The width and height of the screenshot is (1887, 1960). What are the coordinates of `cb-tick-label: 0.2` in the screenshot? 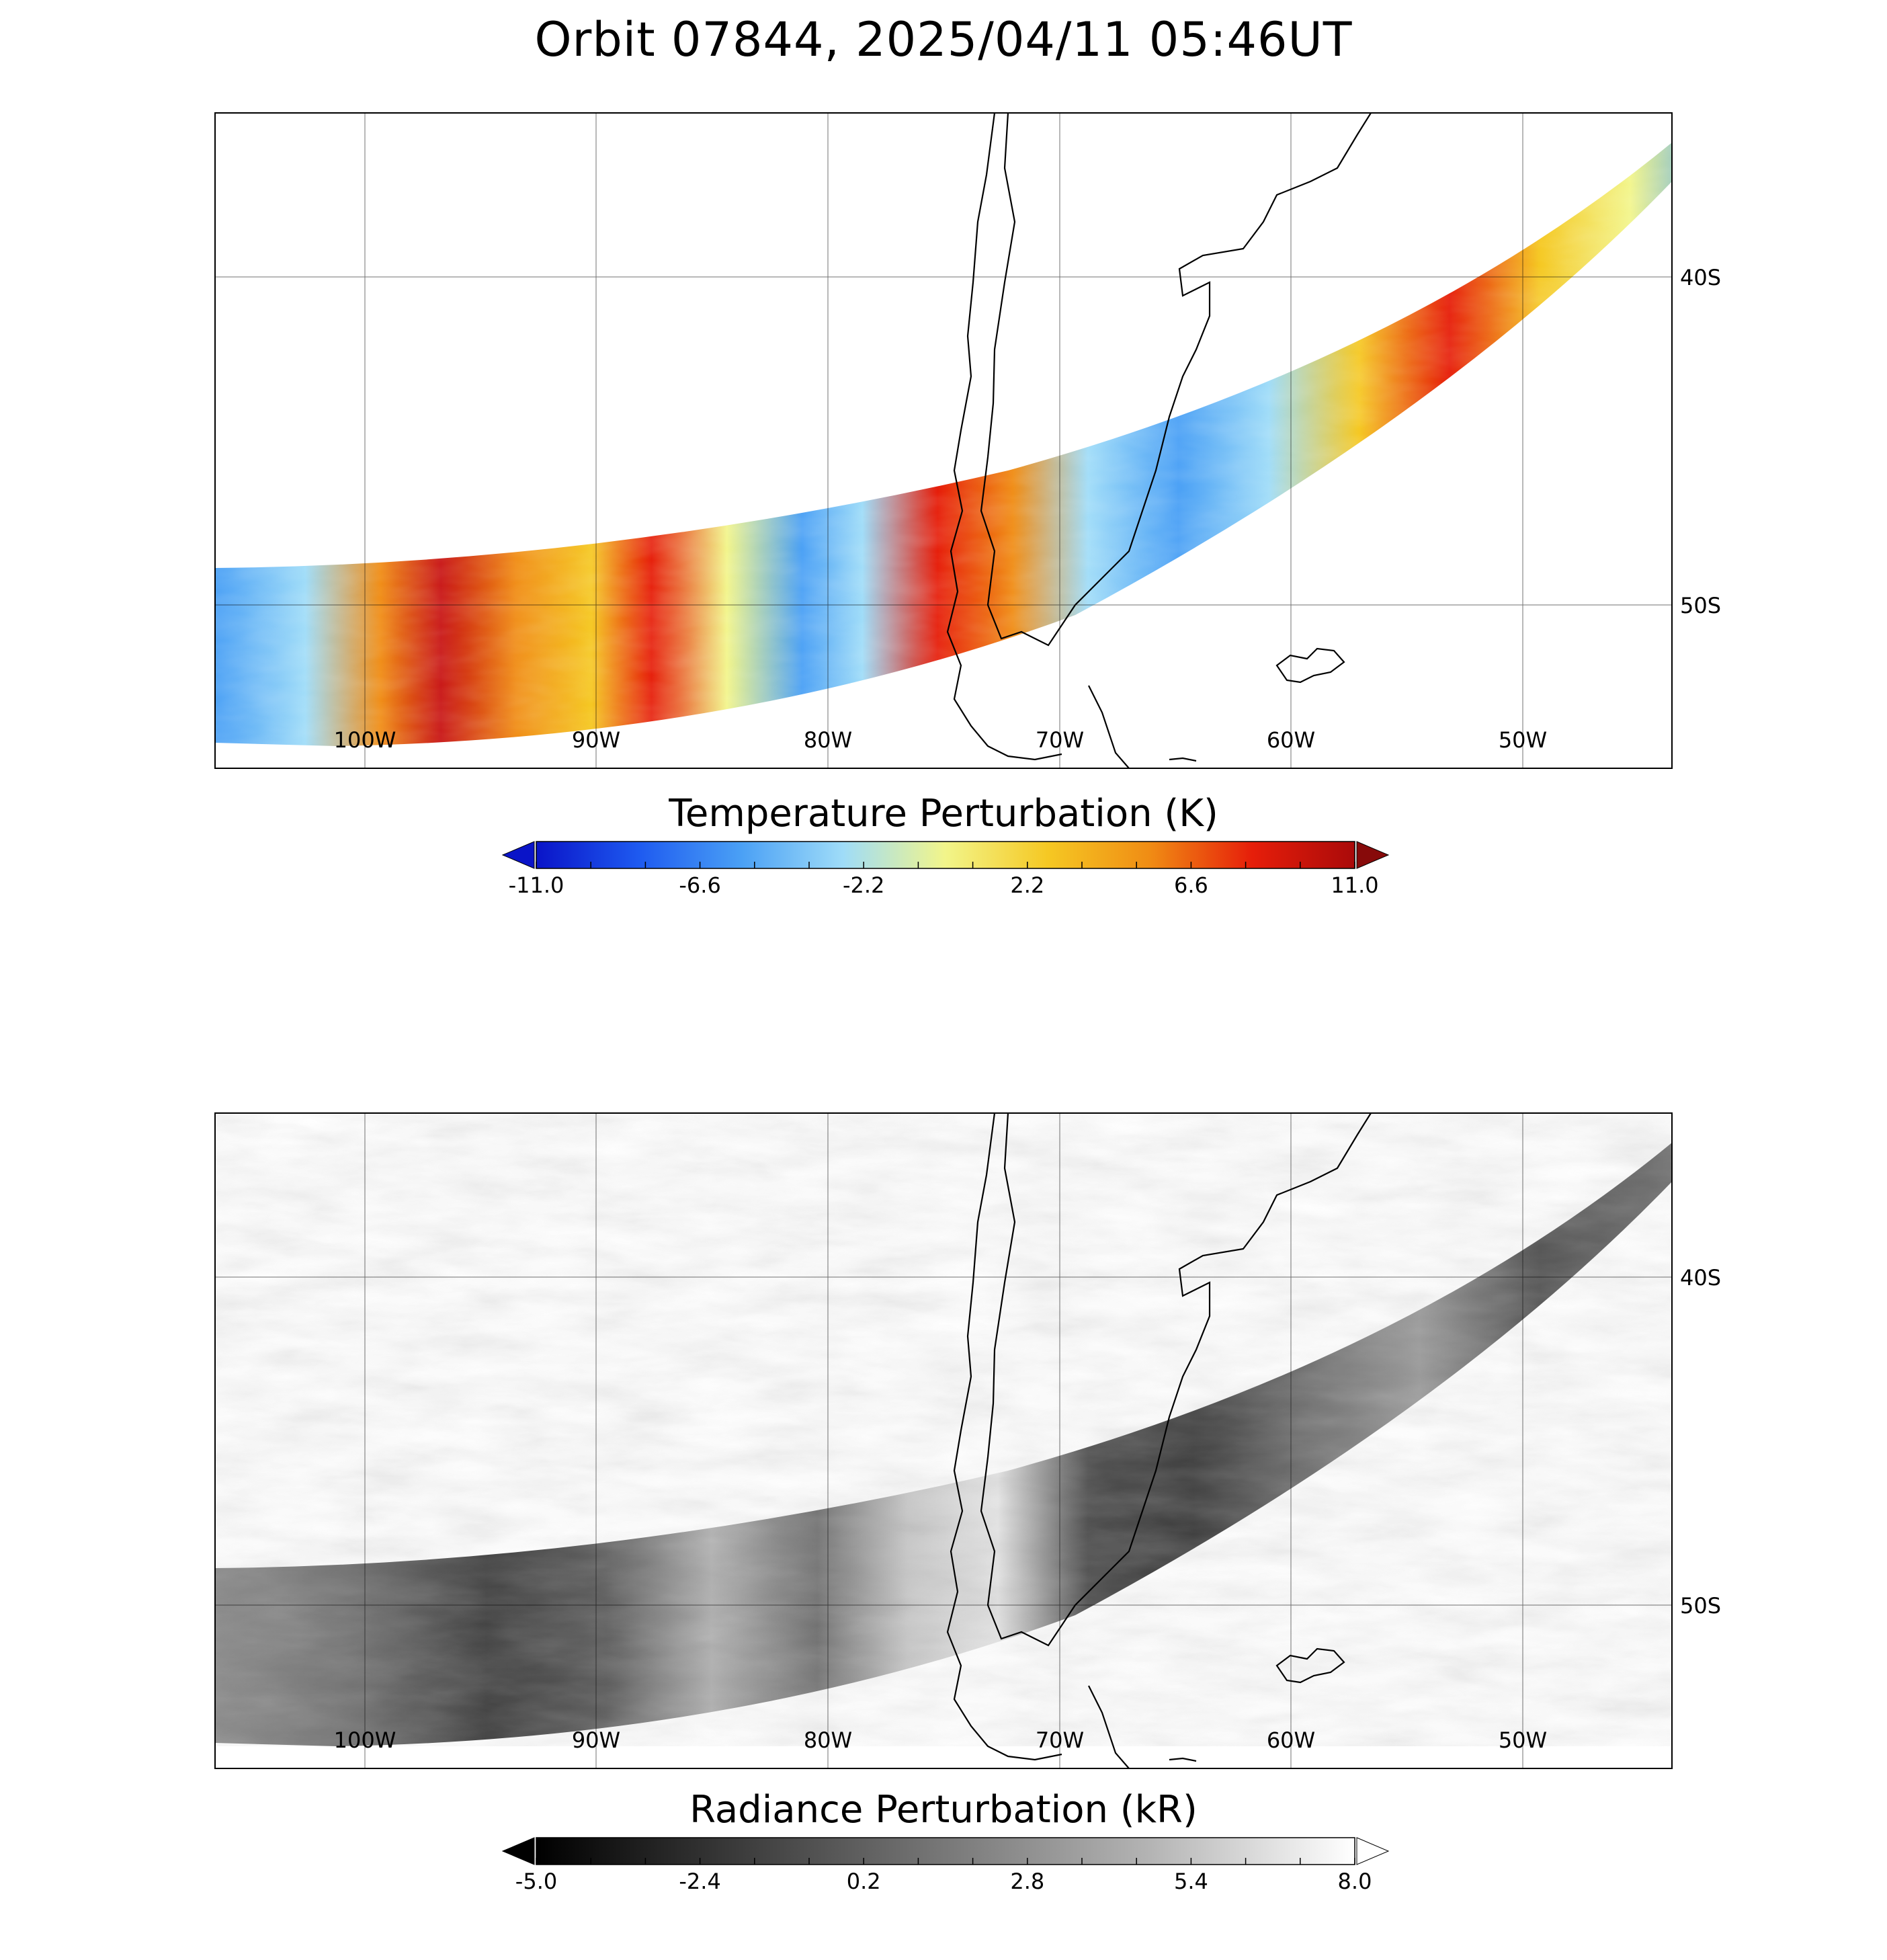 It's located at (864, 1882).